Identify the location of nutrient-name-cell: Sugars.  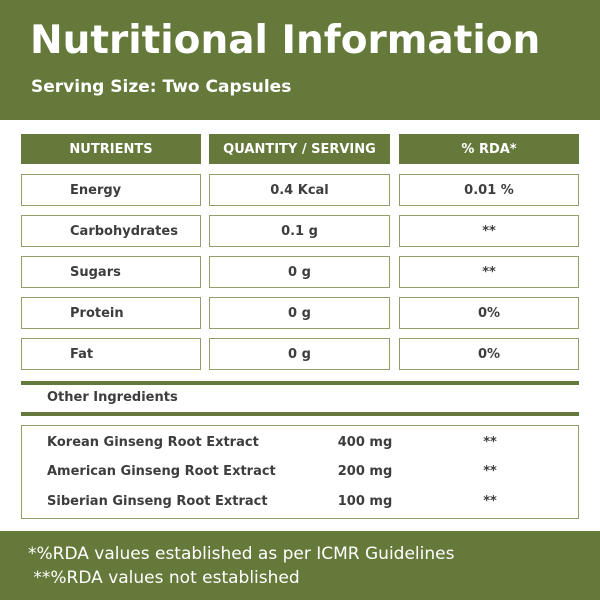
(111, 272).